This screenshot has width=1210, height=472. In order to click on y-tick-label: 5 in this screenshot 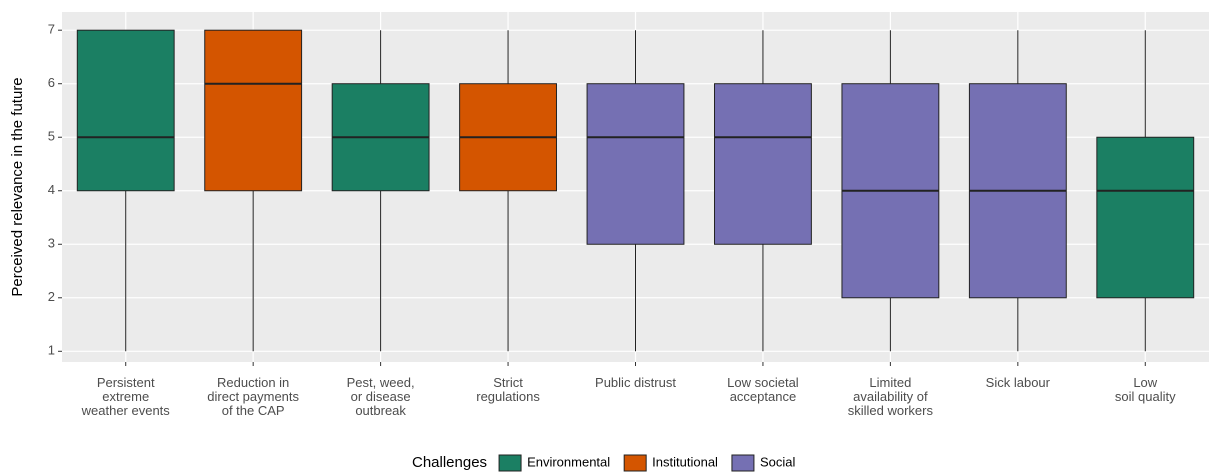, I will do `click(51, 136)`.